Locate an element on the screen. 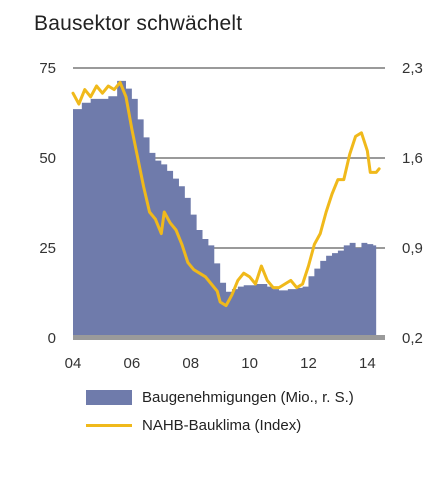  legend-swatch-line is located at coordinates (109, 425).